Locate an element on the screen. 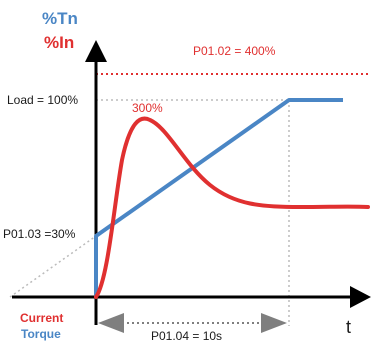  start-torque-extension is located at coordinates (53, 266).